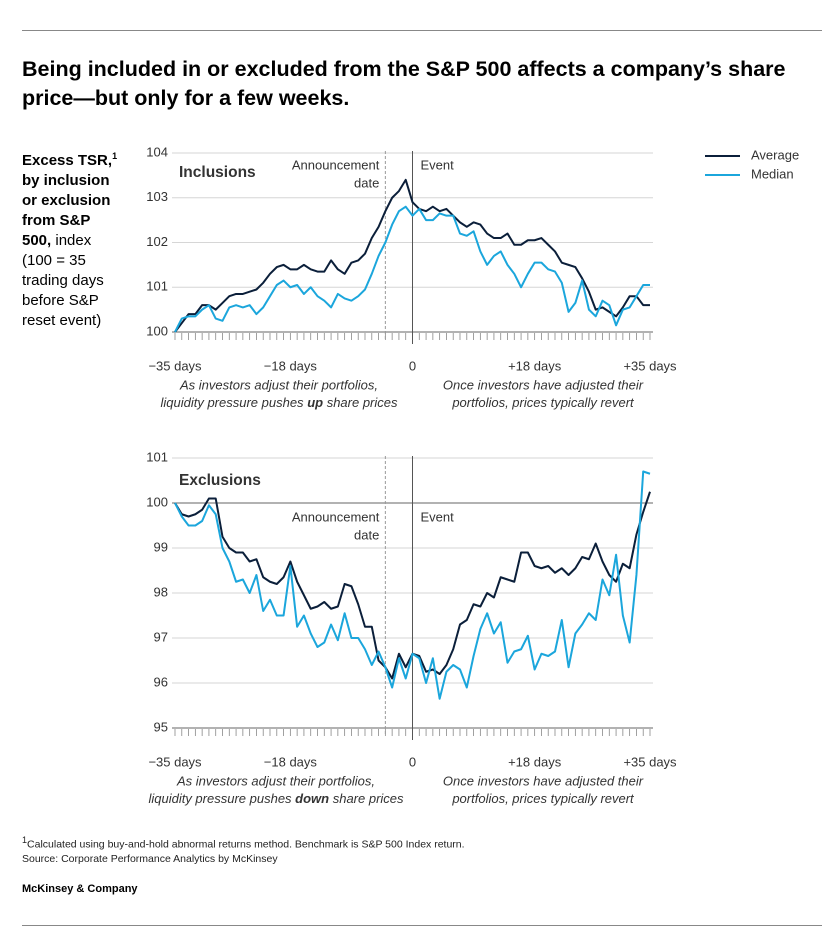 This screenshot has height=948, width=833. What do you see at coordinates (157, 196) in the screenshot?
I see `y-tick-label: 103` at bounding box center [157, 196].